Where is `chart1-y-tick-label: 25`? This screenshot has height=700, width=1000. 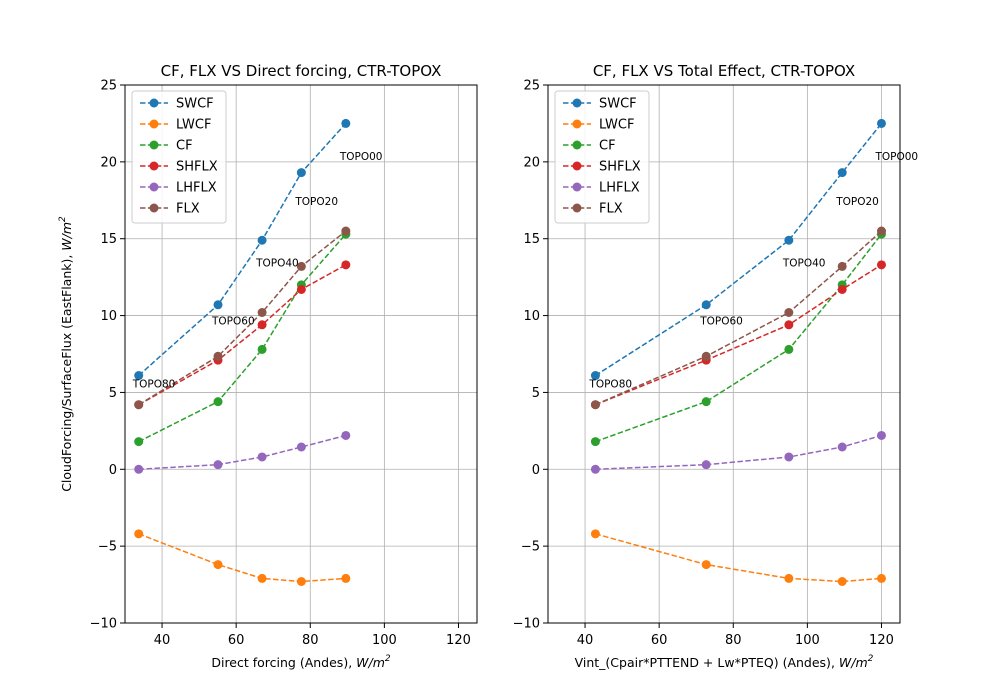
chart1-y-tick-label: 25 is located at coordinates (108, 86).